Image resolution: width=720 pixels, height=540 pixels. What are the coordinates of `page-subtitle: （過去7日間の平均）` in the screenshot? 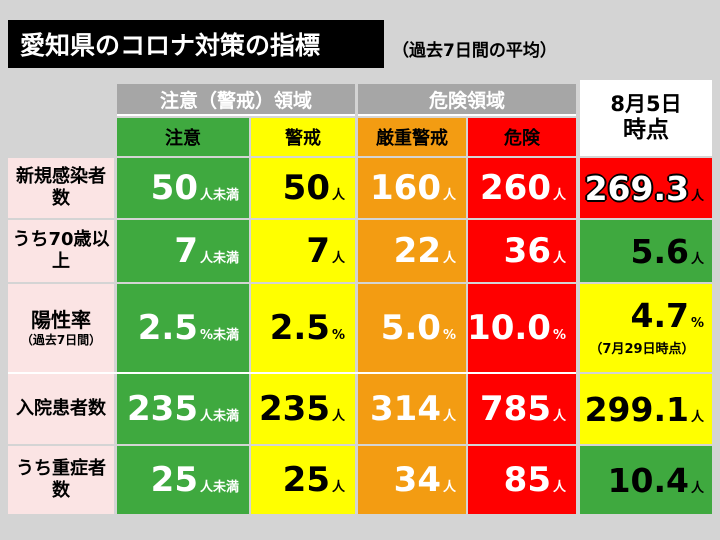 It's located at (474, 51).